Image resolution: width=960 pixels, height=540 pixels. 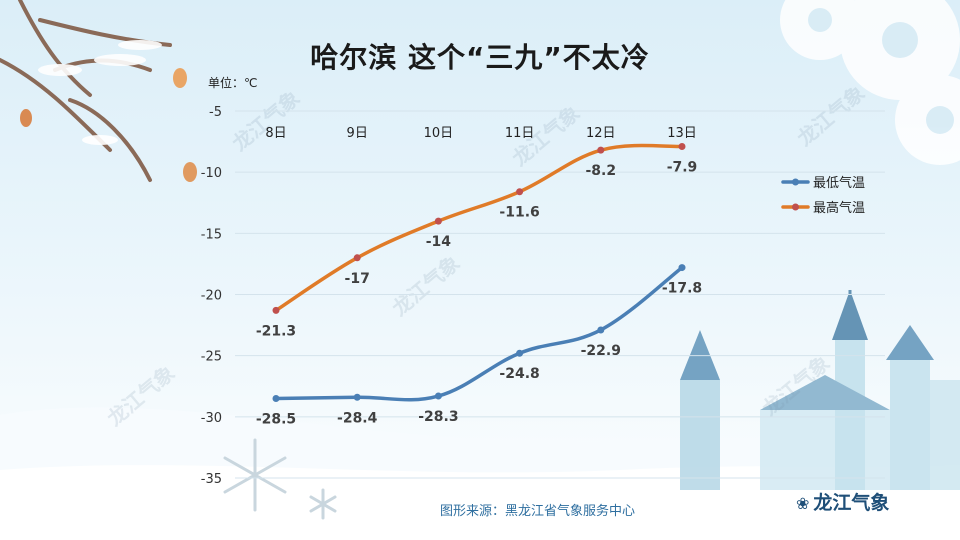 I want to click on y-tick-label: -30, so click(x=211, y=418).